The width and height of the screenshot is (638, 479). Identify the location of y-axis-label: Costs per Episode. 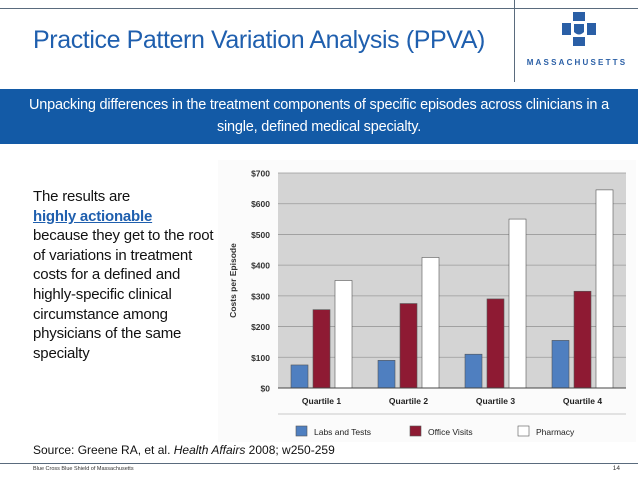
(233, 280).